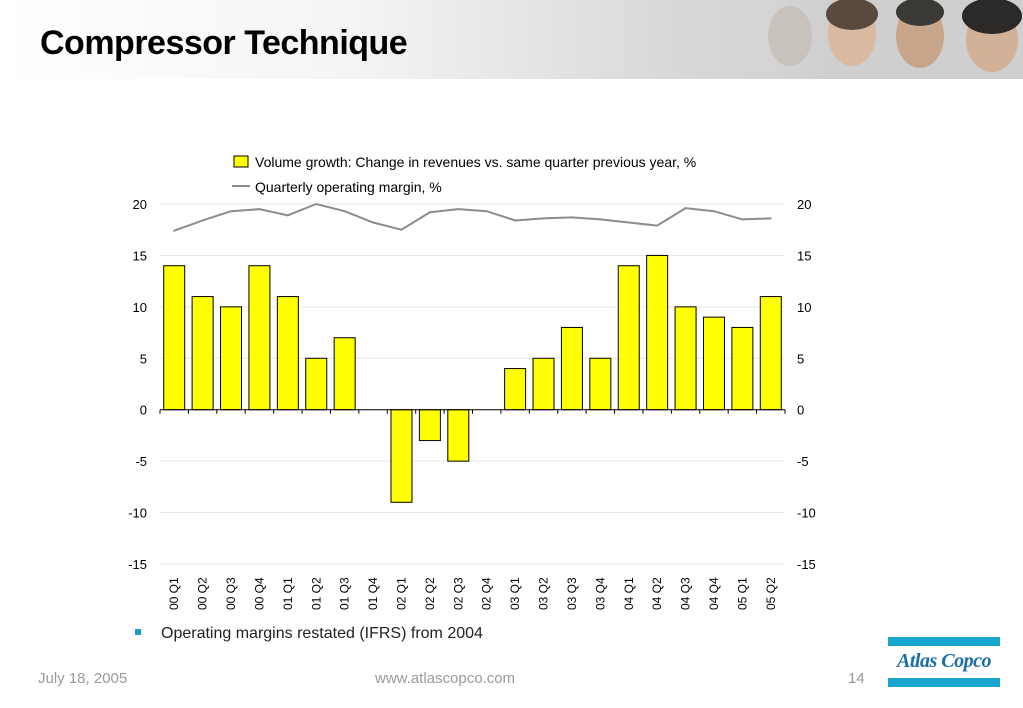 Image resolution: width=1023 pixels, height=708 pixels. What do you see at coordinates (600, 593) in the screenshot?
I see `x-category-label: 03 Q4` at bounding box center [600, 593].